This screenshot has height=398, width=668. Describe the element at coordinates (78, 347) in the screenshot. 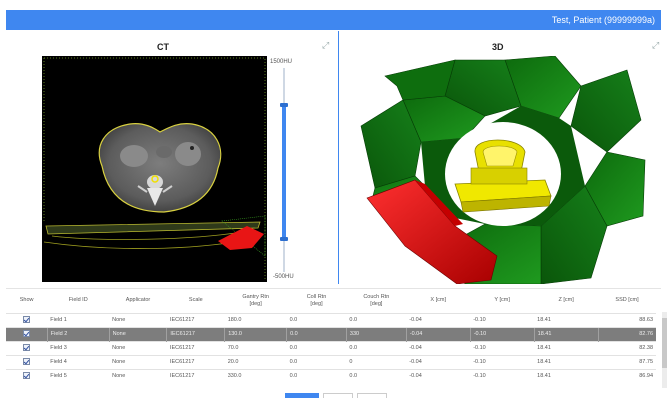

I see `field-id-cell: Field 3` at that location.